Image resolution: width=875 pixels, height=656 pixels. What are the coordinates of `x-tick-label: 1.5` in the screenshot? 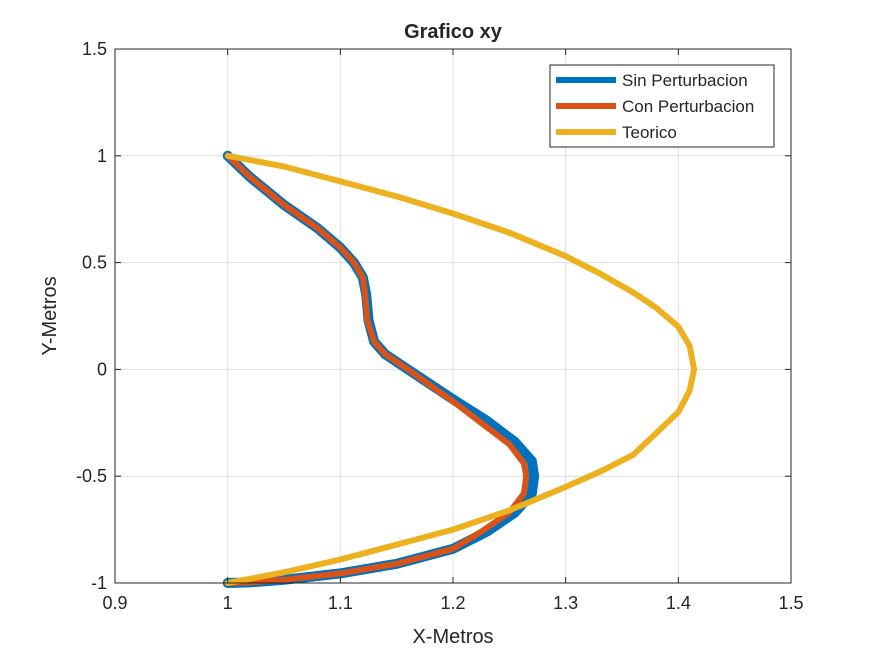 It's located at (790, 603).